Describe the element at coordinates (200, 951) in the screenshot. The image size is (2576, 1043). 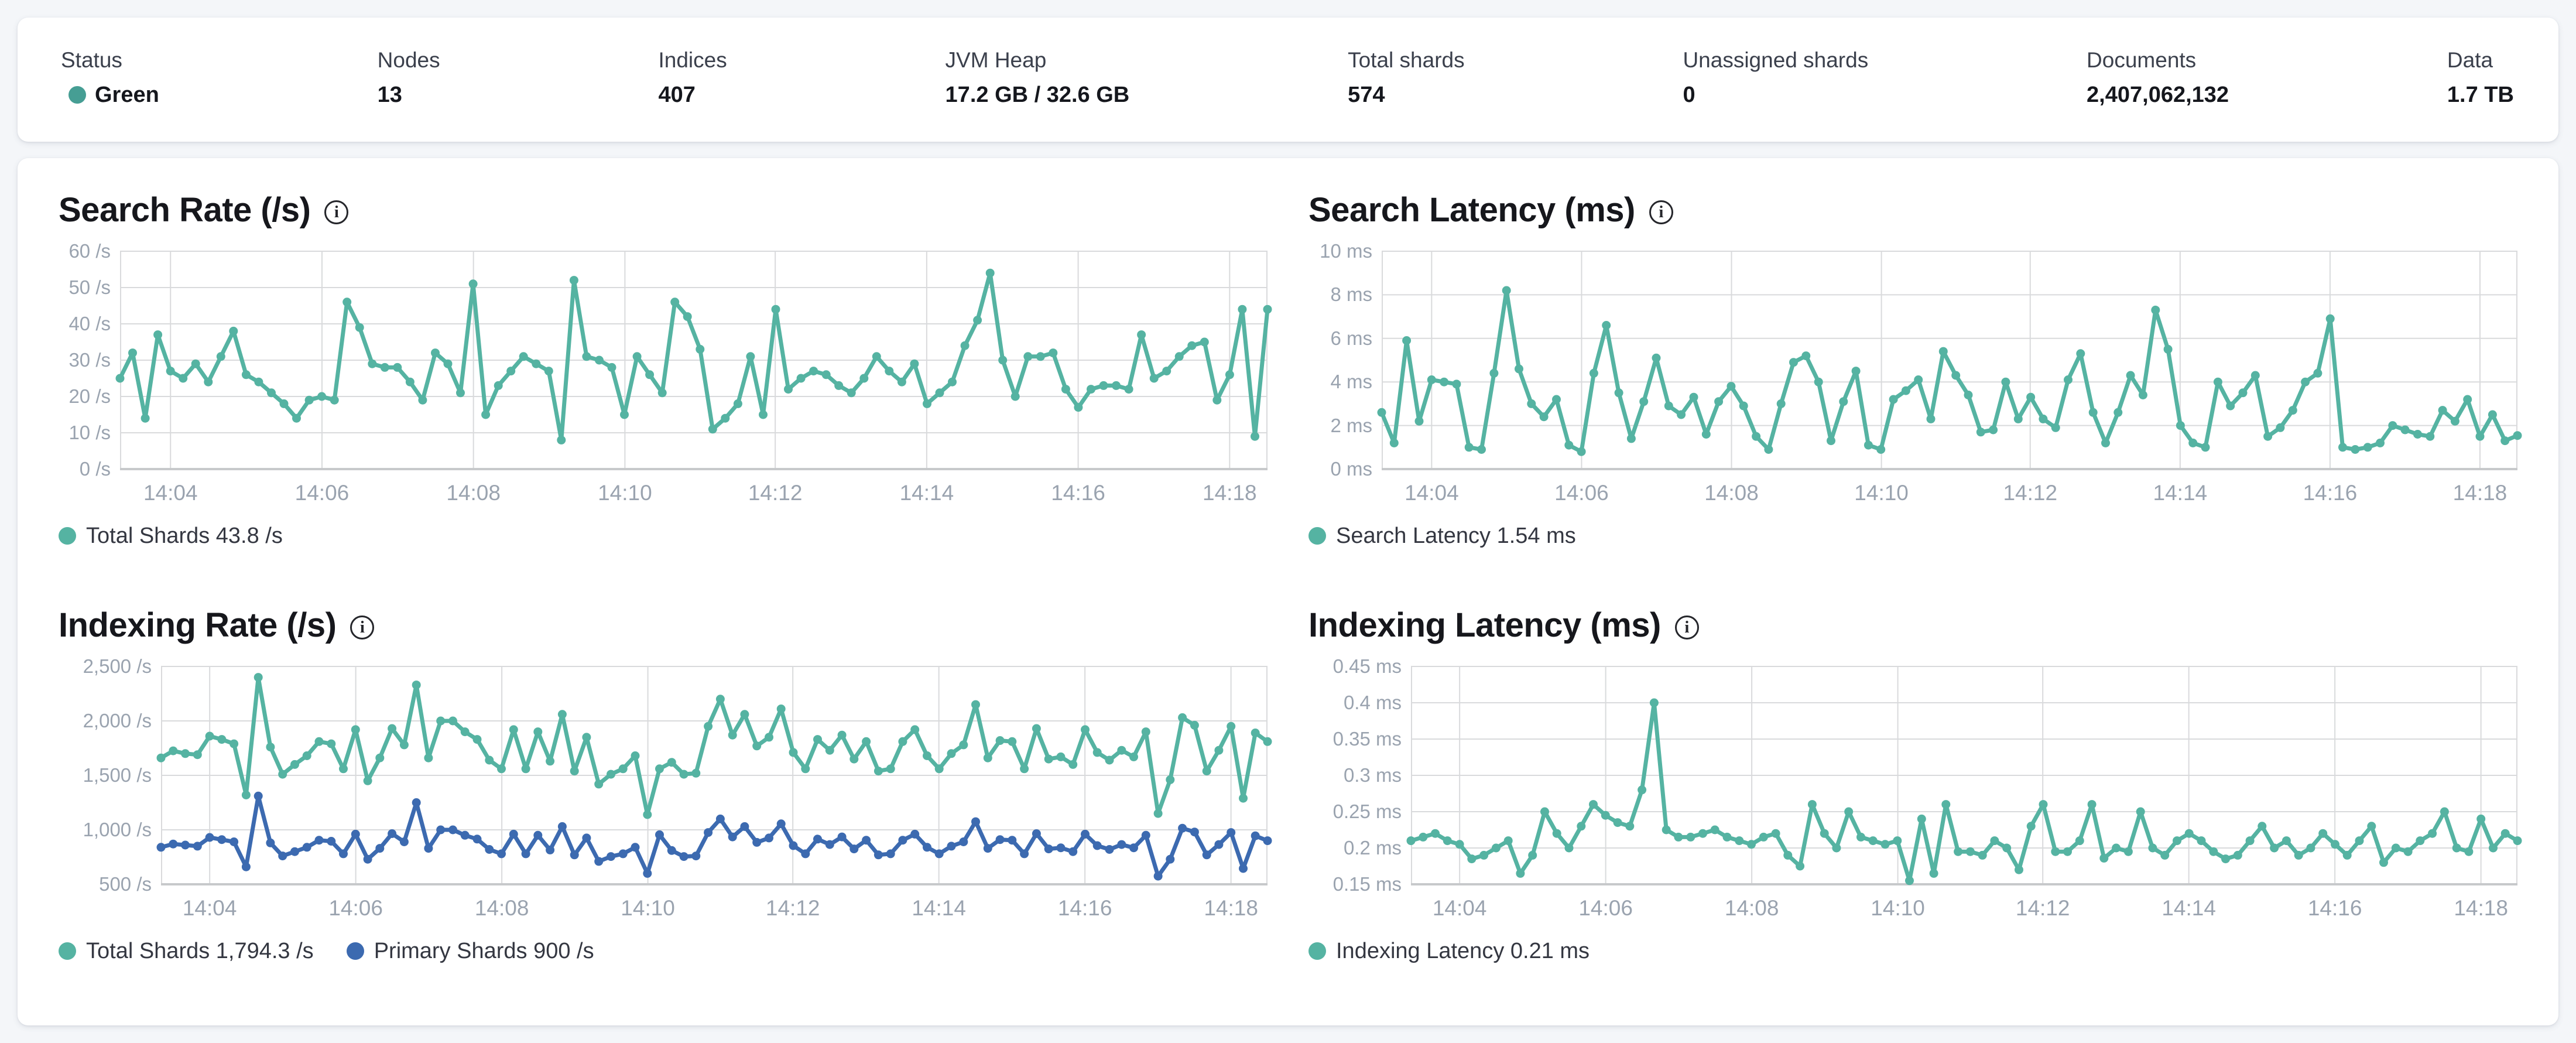
I see `legend-label: Total Shards 1,794.3 /s` at that location.